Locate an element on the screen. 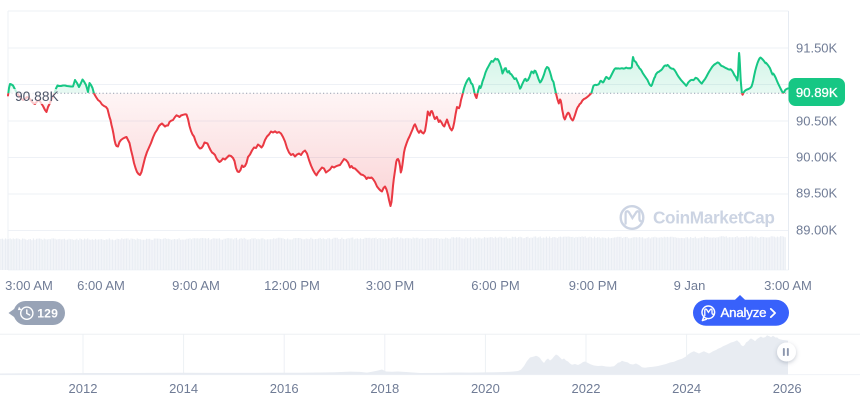 The image size is (860, 401). svg-text: 91.50K is located at coordinates (817, 48).